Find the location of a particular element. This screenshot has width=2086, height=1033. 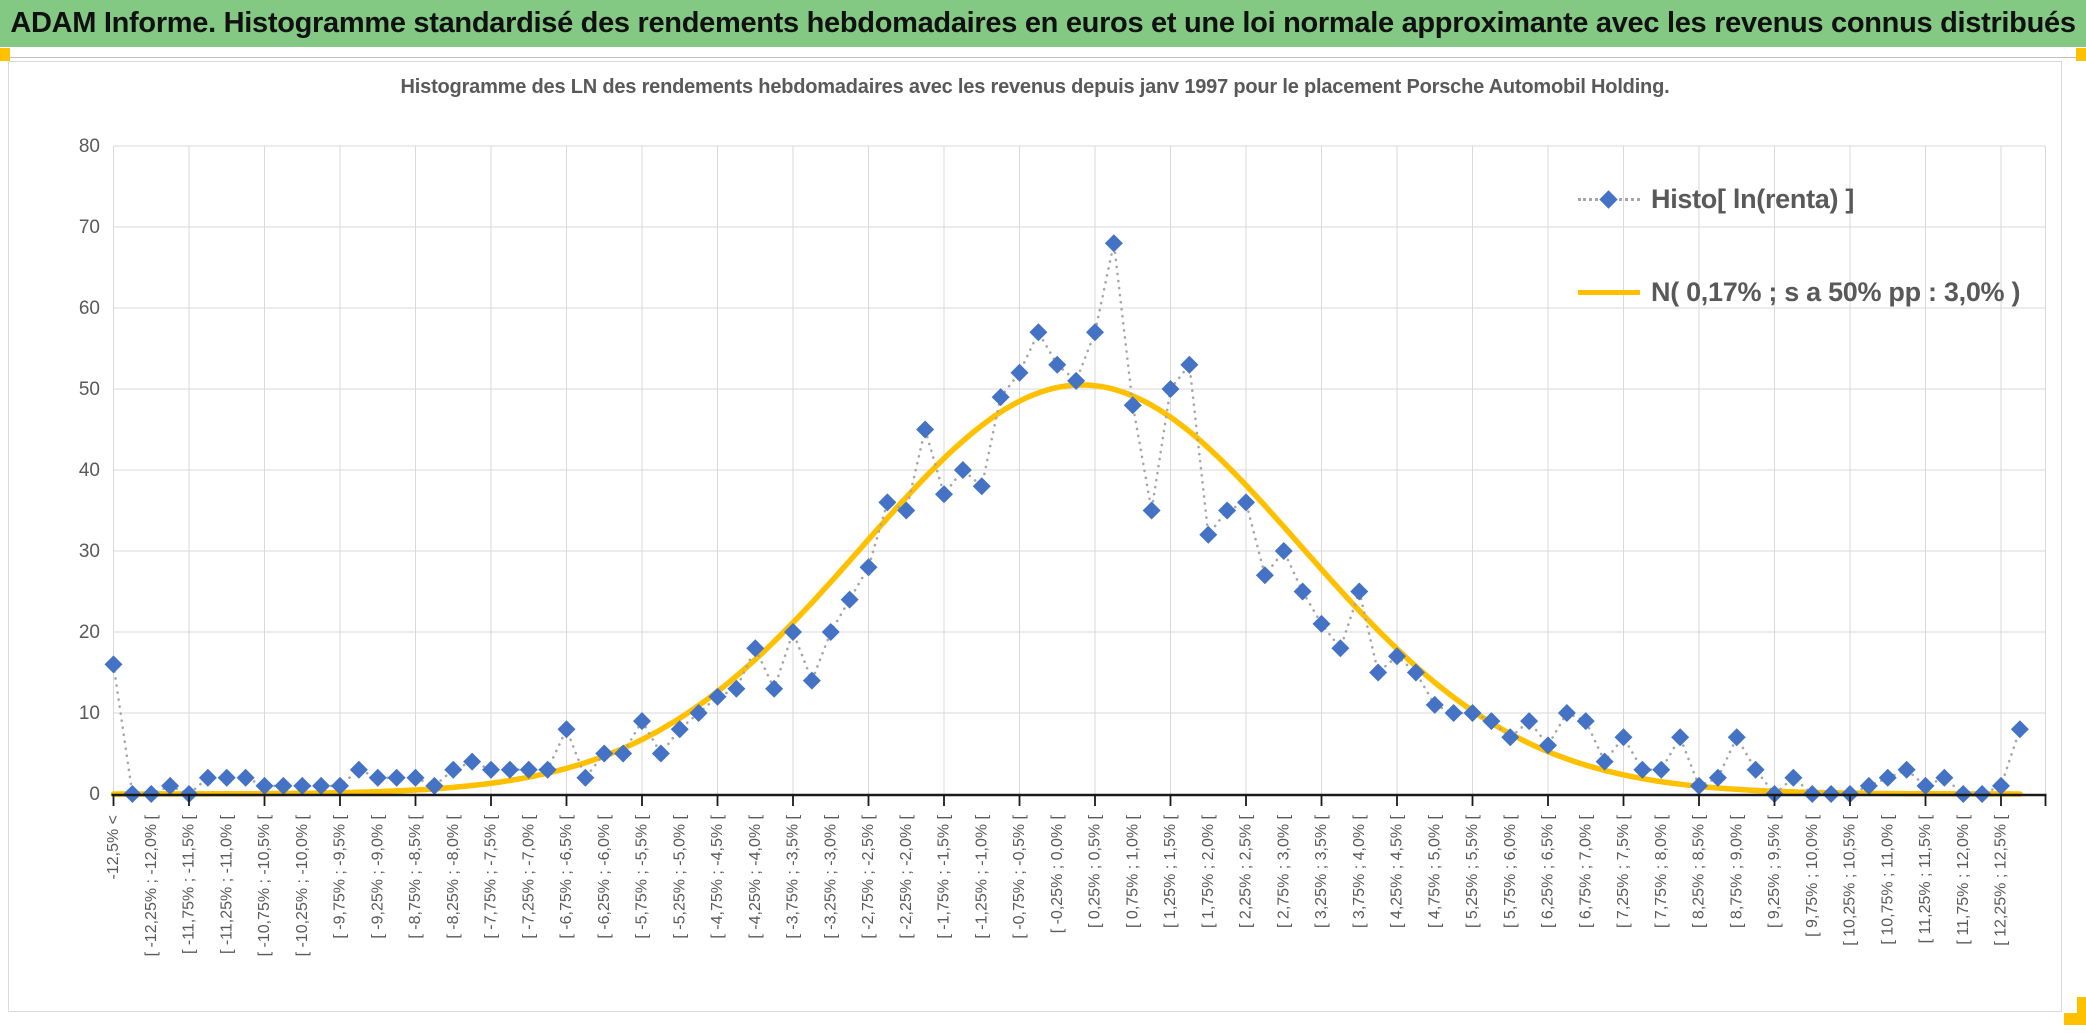

y-axis-label: 40 is located at coordinates (89, 470).